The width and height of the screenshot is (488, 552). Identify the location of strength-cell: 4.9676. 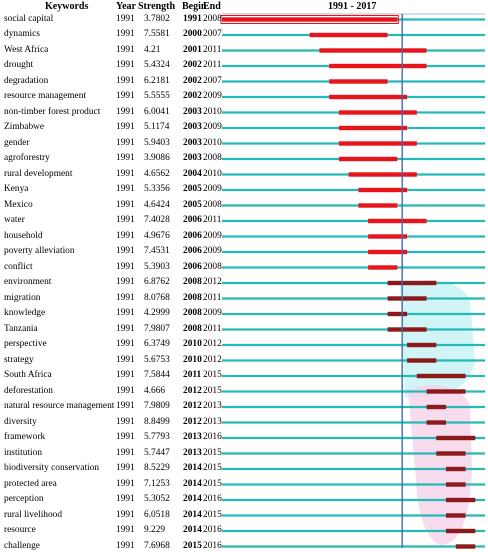
(157, 235).